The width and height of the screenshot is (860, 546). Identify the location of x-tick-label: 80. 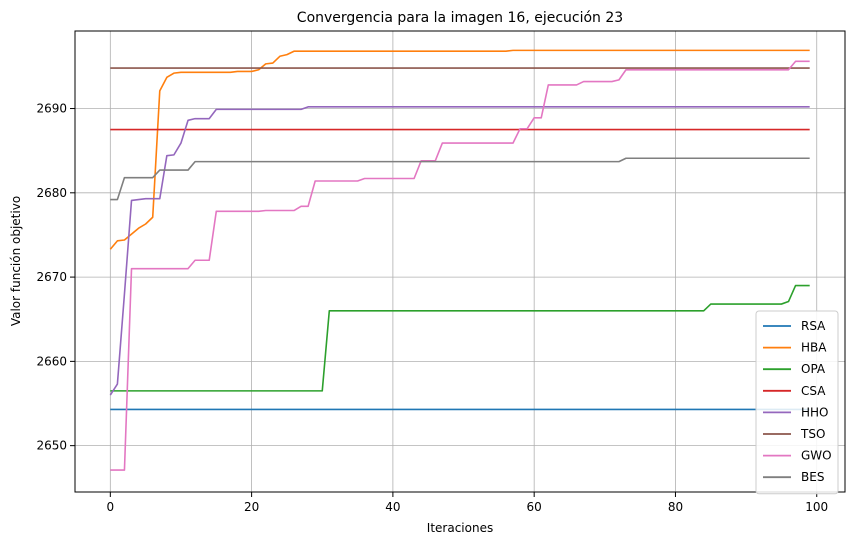
(675, 507).